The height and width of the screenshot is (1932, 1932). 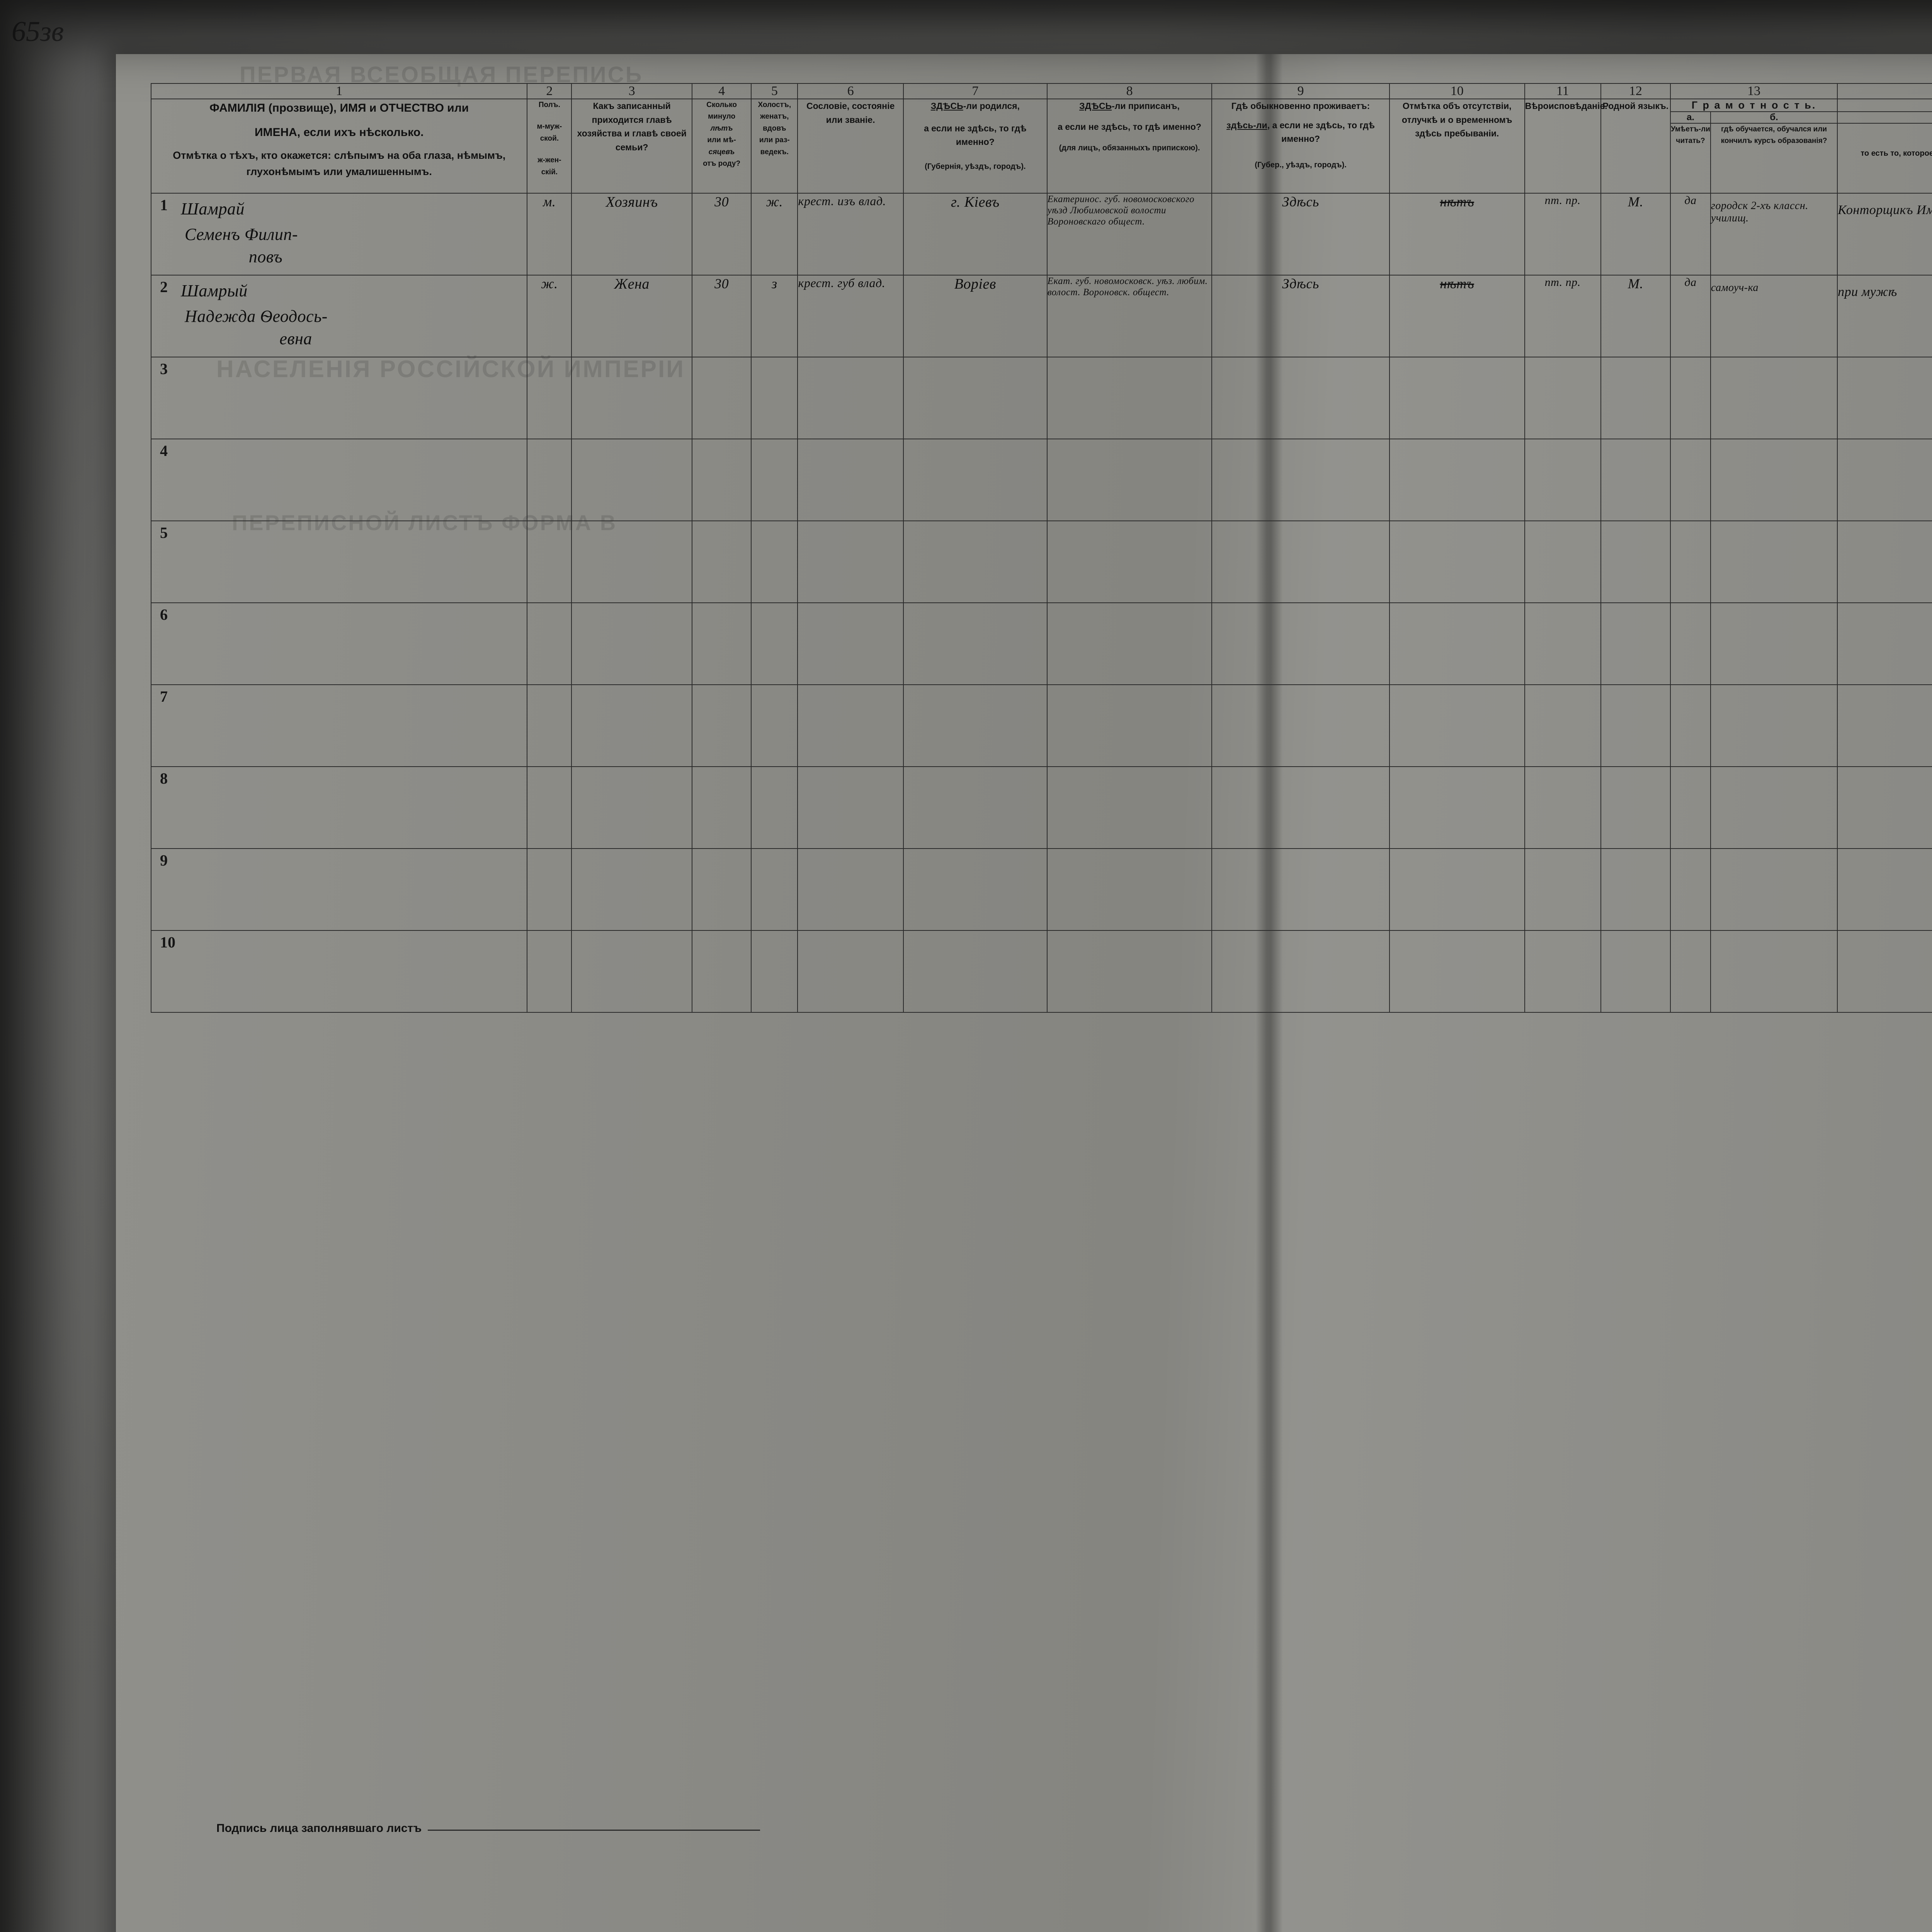 I want to click on cell-name: 8, so click(x=339, y=807).